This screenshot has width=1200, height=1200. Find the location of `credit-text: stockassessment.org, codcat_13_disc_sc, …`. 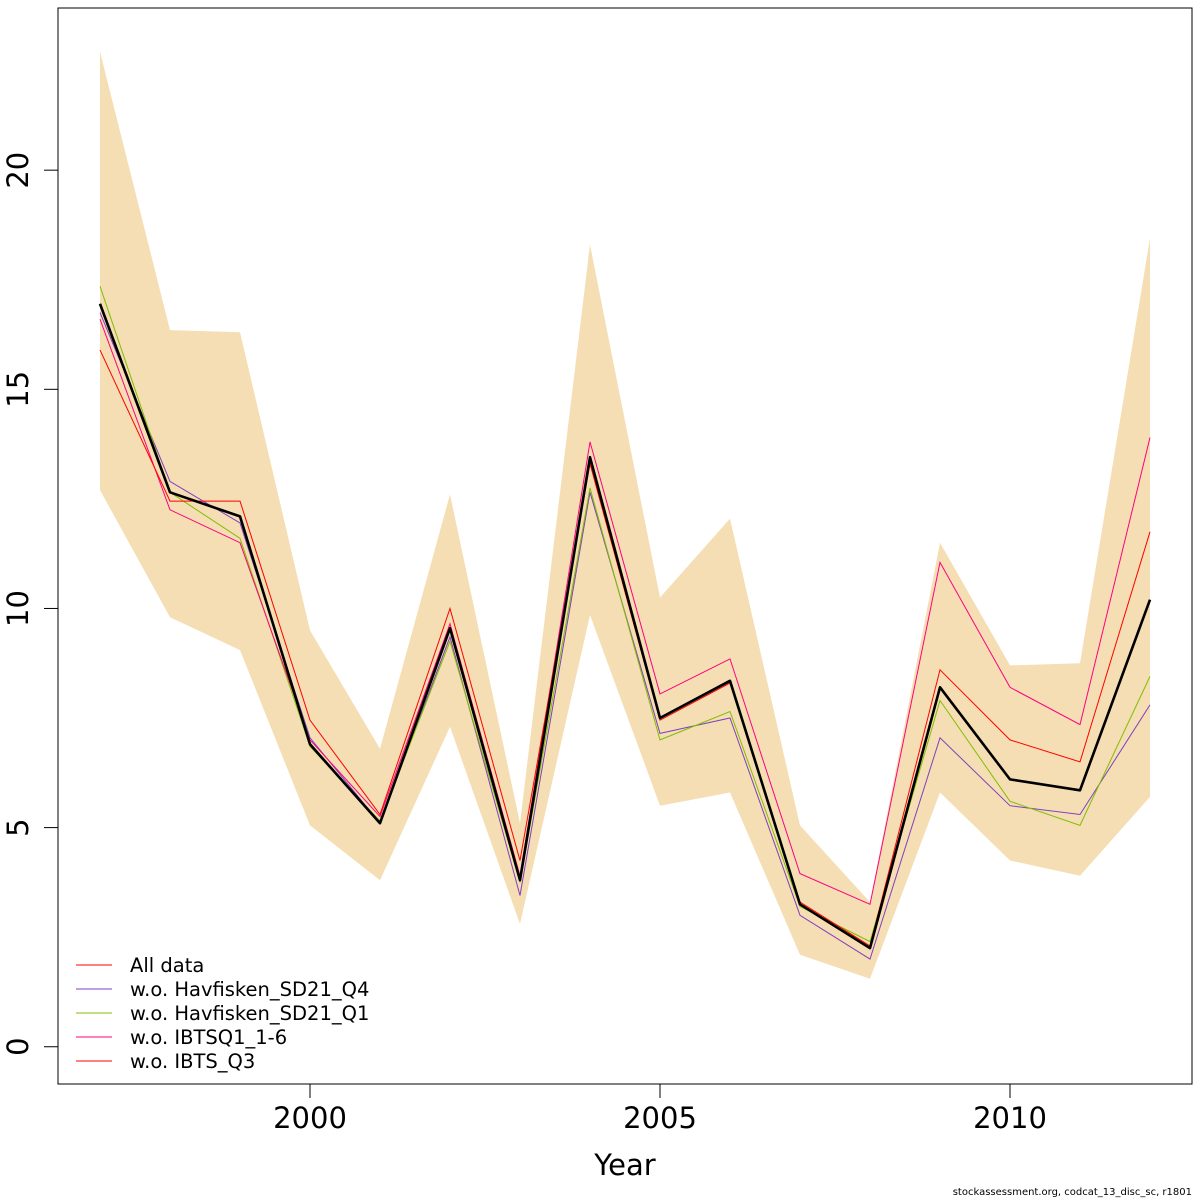

credit-text: stockassessment.org, codcat_13_disc_sc, … is located at coordinates (1072, 1192).